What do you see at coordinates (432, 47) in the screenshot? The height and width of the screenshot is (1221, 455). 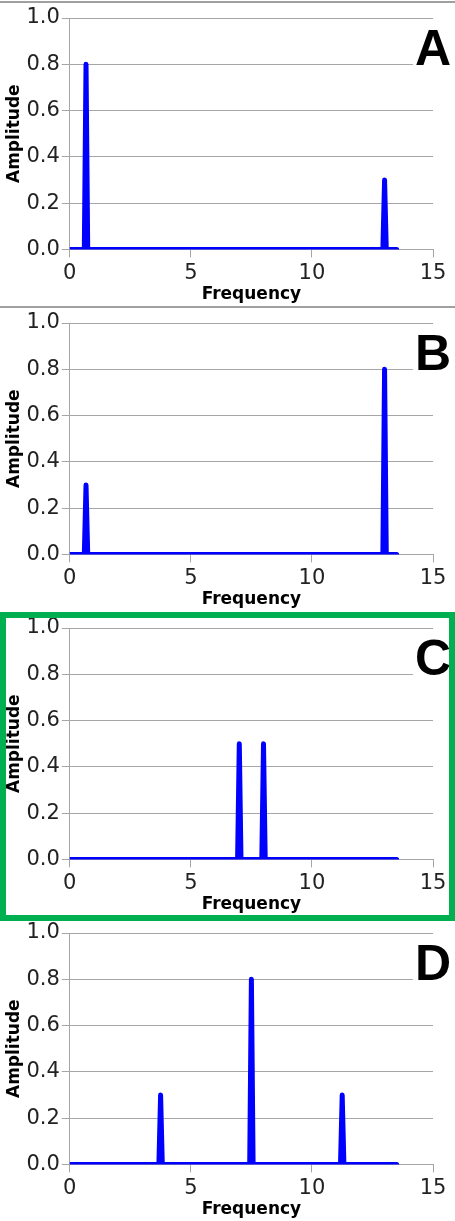 I see `chart-title: A` at bounding box center [432, 47].